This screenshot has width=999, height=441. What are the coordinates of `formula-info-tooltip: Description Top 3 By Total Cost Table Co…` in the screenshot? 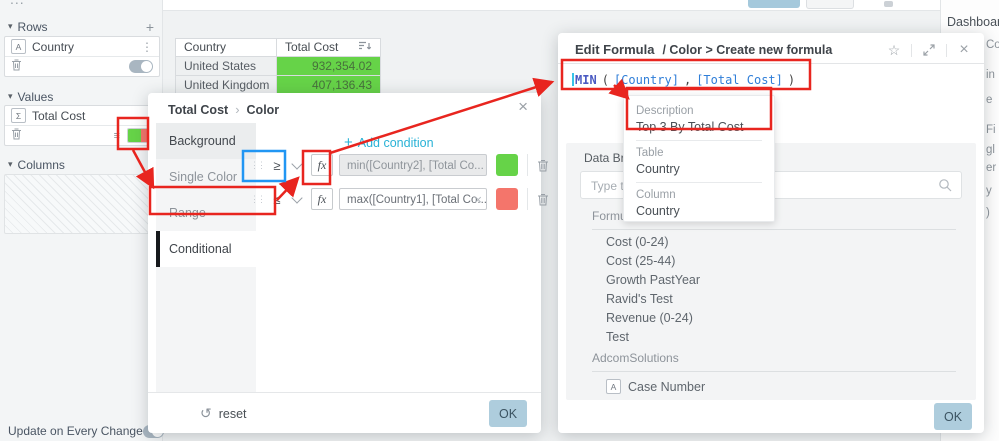 It's located at (699, 158).